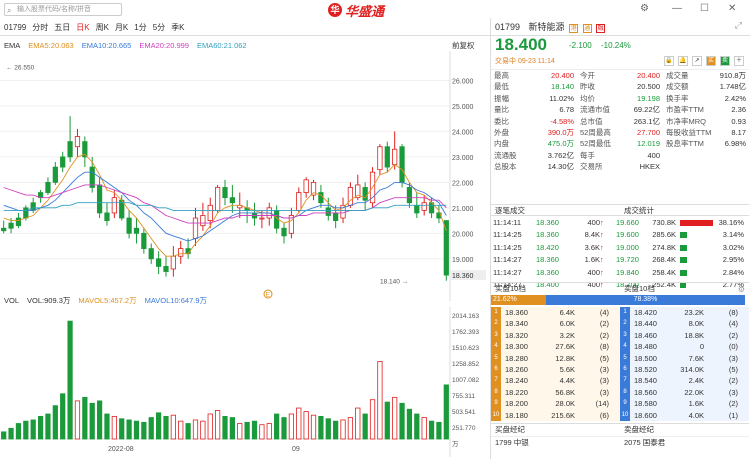  What do you see at coordinates (725, 61) in the screenshot?
I see `sell-icon: 卖` at bounding box center [725, 61].